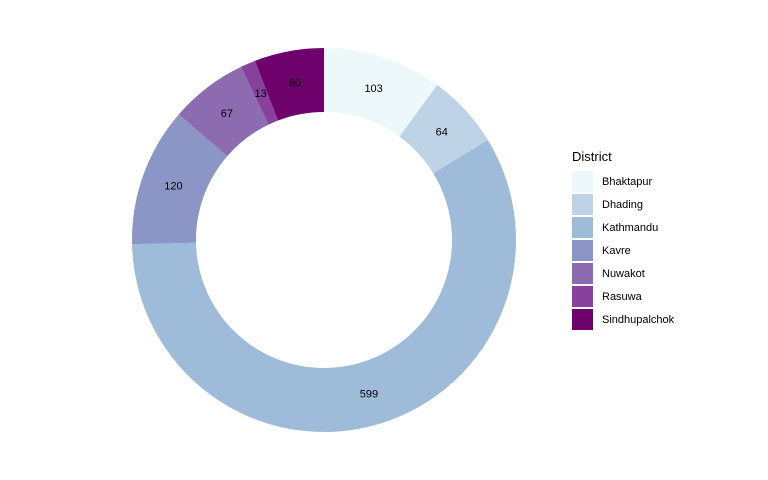 The height and width of the screenshot is (480, 768). What do you see at coordinates (630, 227) in the screenshot?
I see `legend-label: Kathmandu` at bounding box center [630, 227].